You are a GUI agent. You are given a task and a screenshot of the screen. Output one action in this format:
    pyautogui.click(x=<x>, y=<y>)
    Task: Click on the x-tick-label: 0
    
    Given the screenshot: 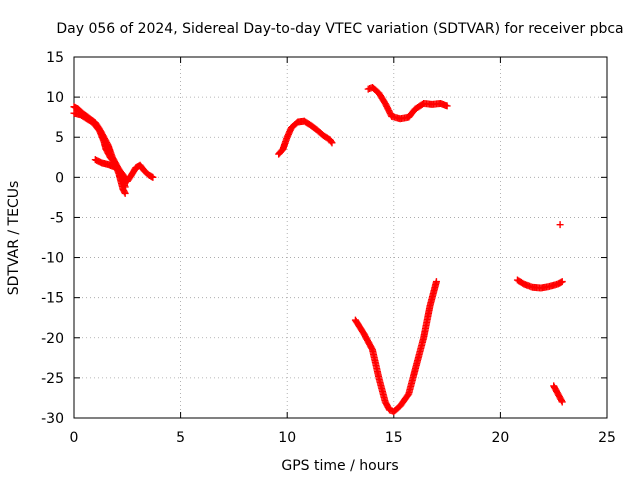 What is the action you would take?
    pyautogui.click(x=74, y=438)
    